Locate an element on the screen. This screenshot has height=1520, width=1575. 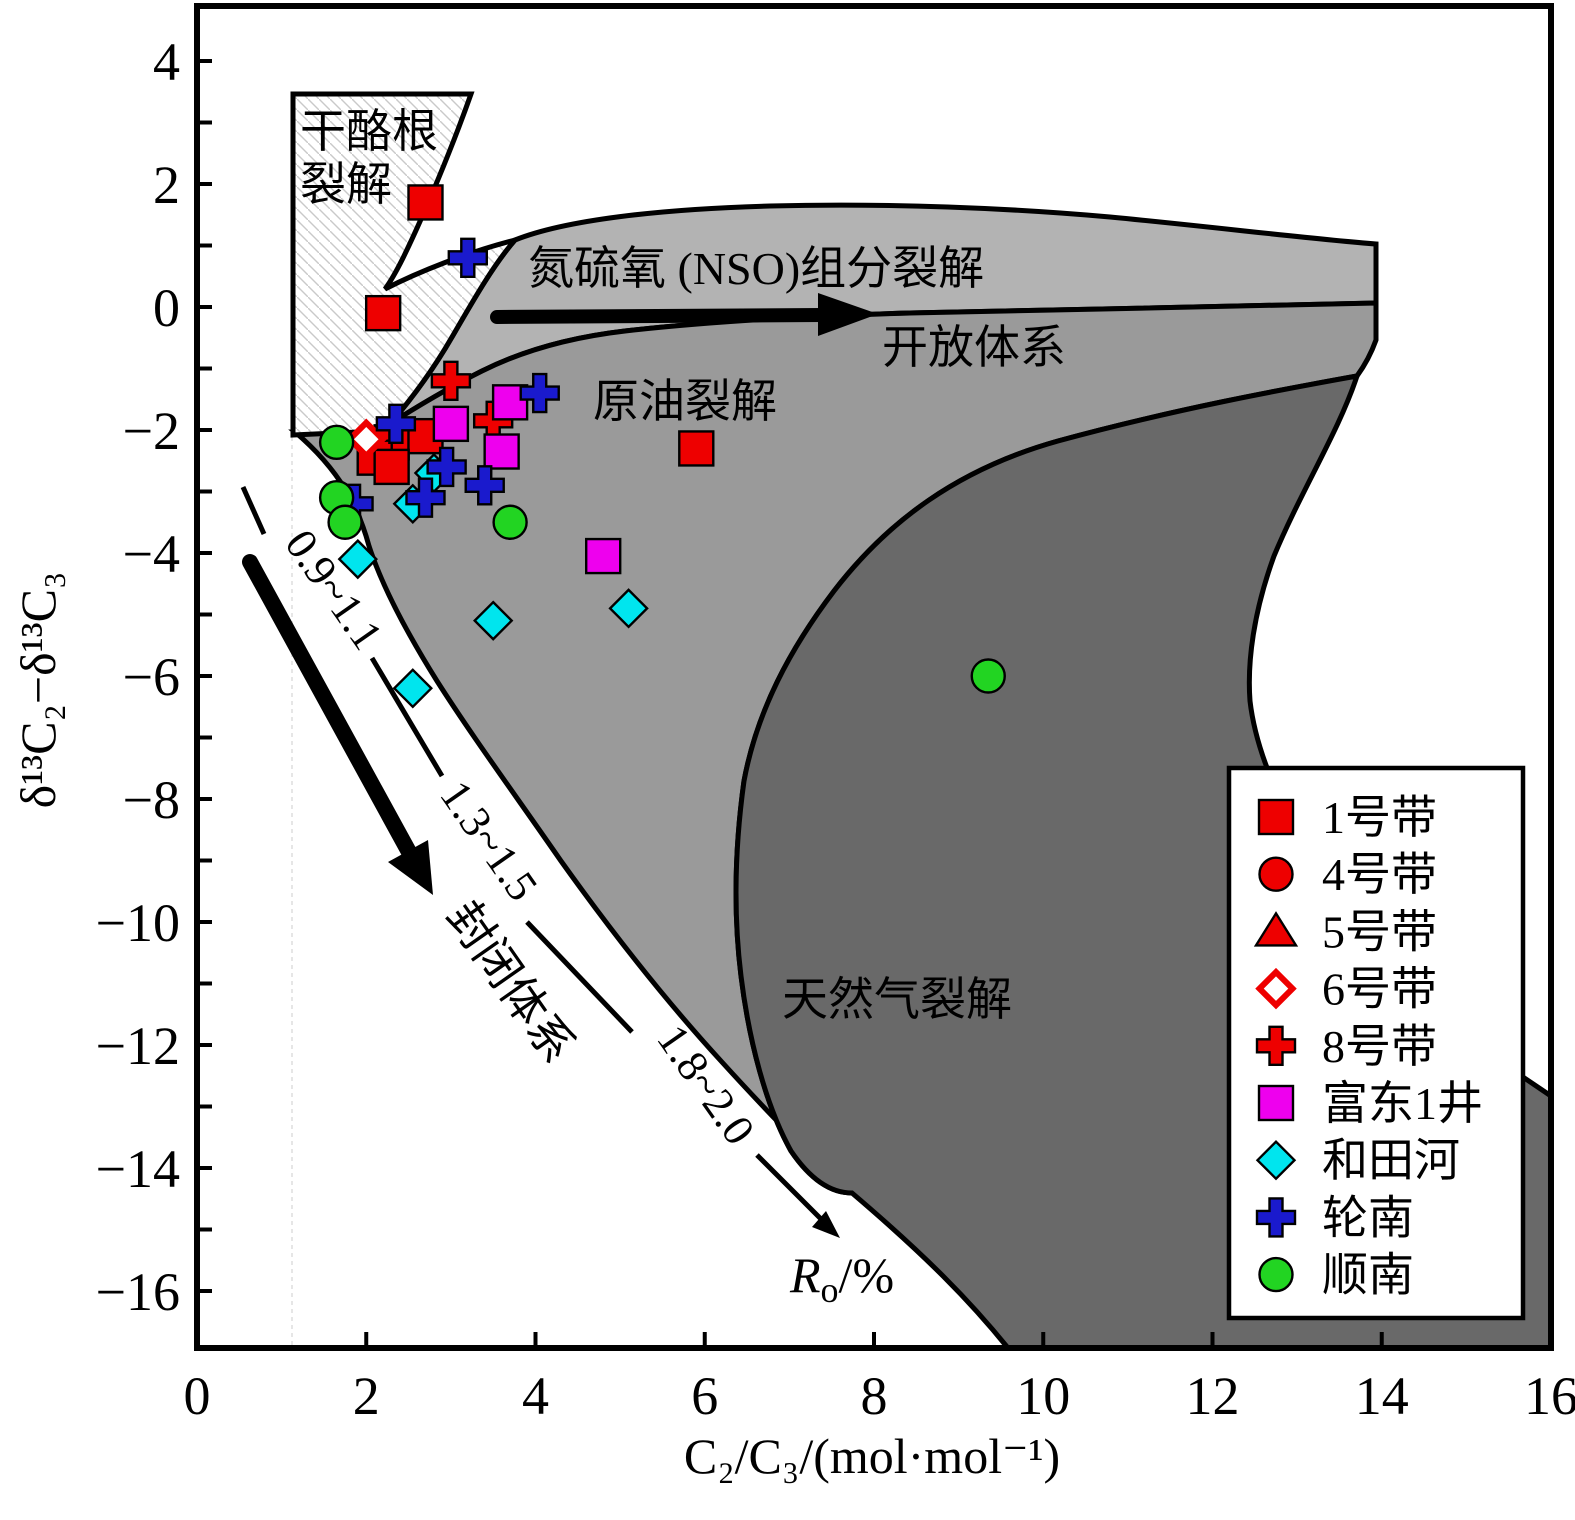
x-tick-label: 0 is located at coordinates (197, 1396).